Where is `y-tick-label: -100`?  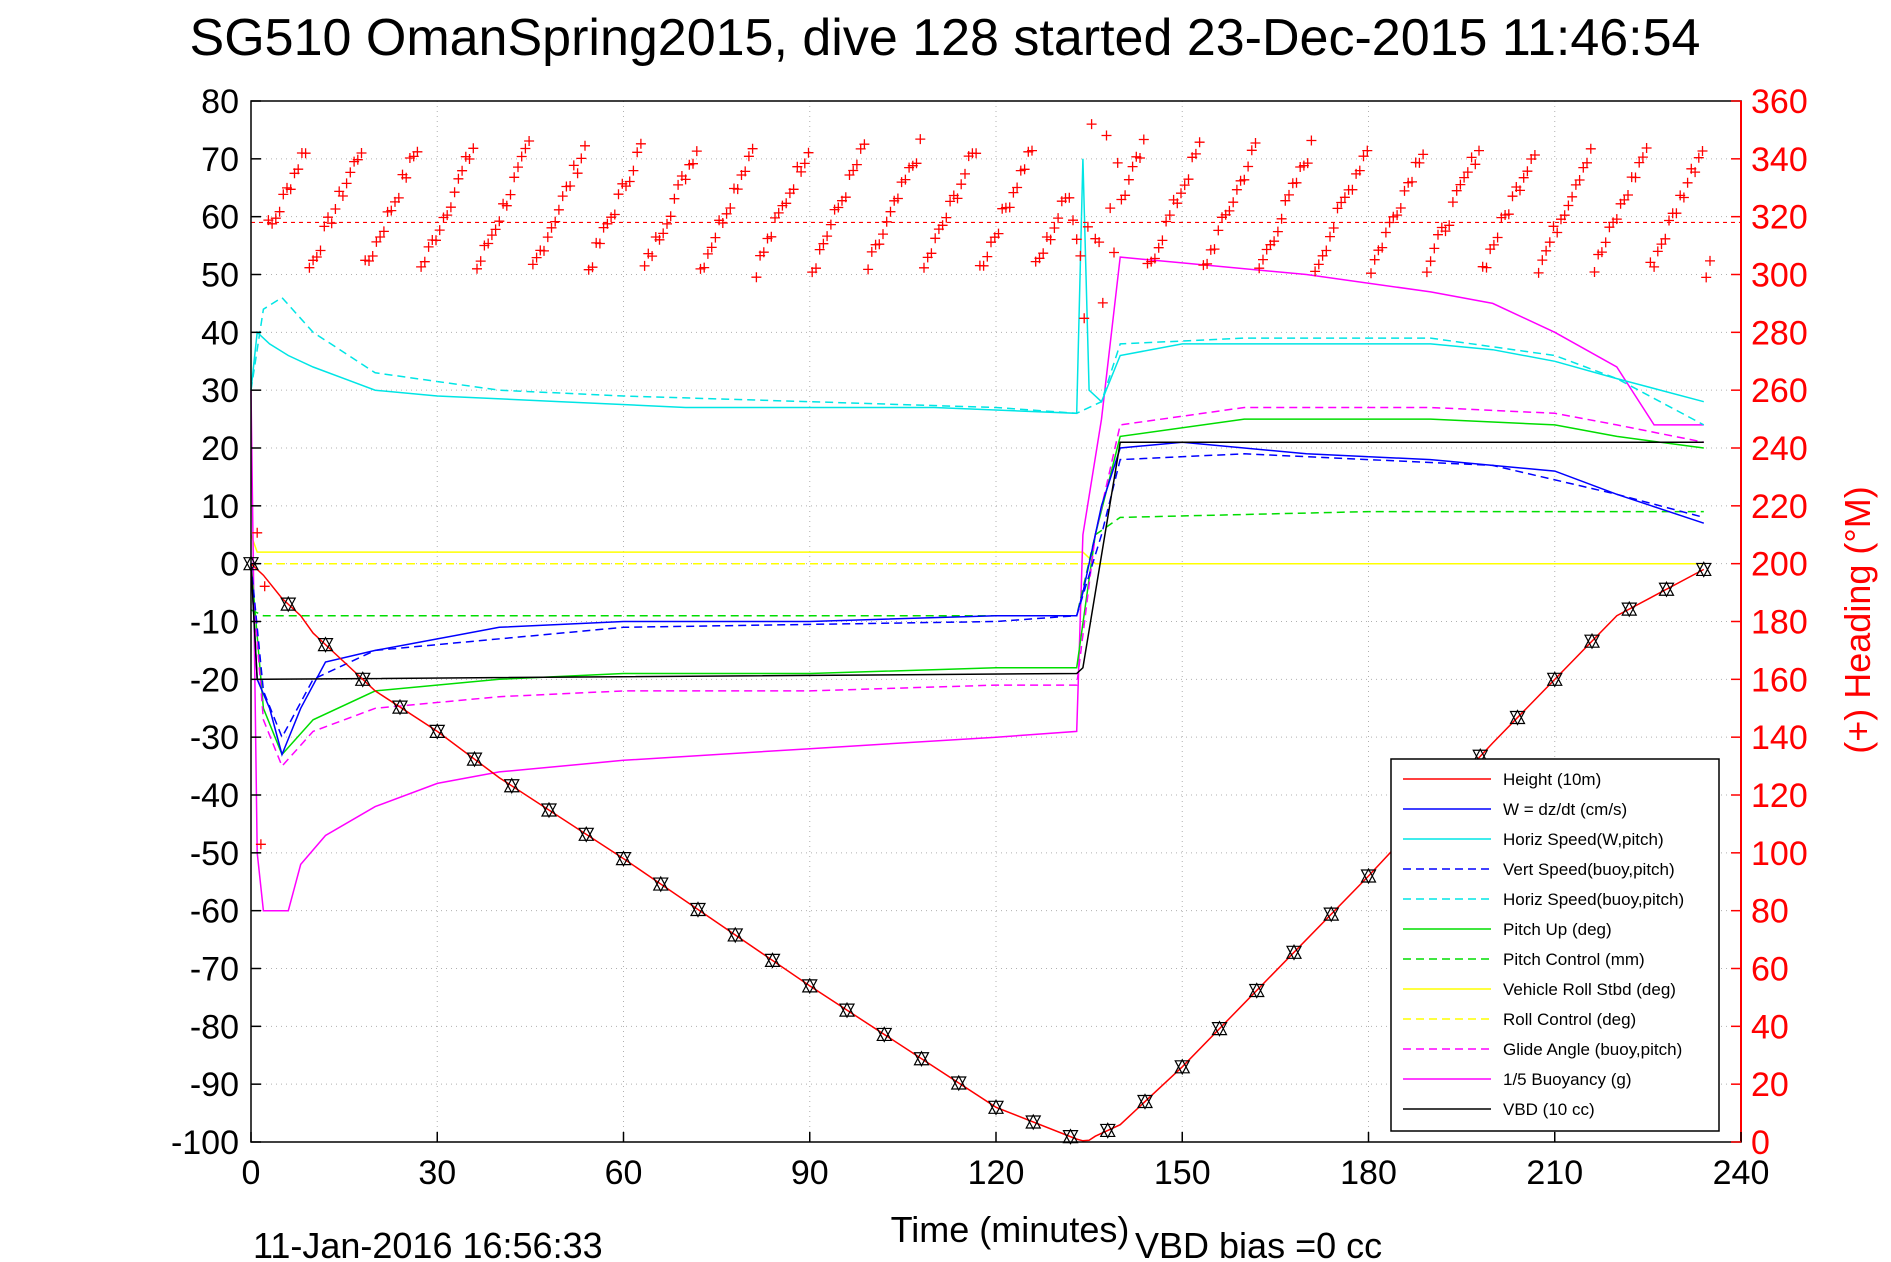 y-tick-label: -100 is located at coordinates (205, 1143).